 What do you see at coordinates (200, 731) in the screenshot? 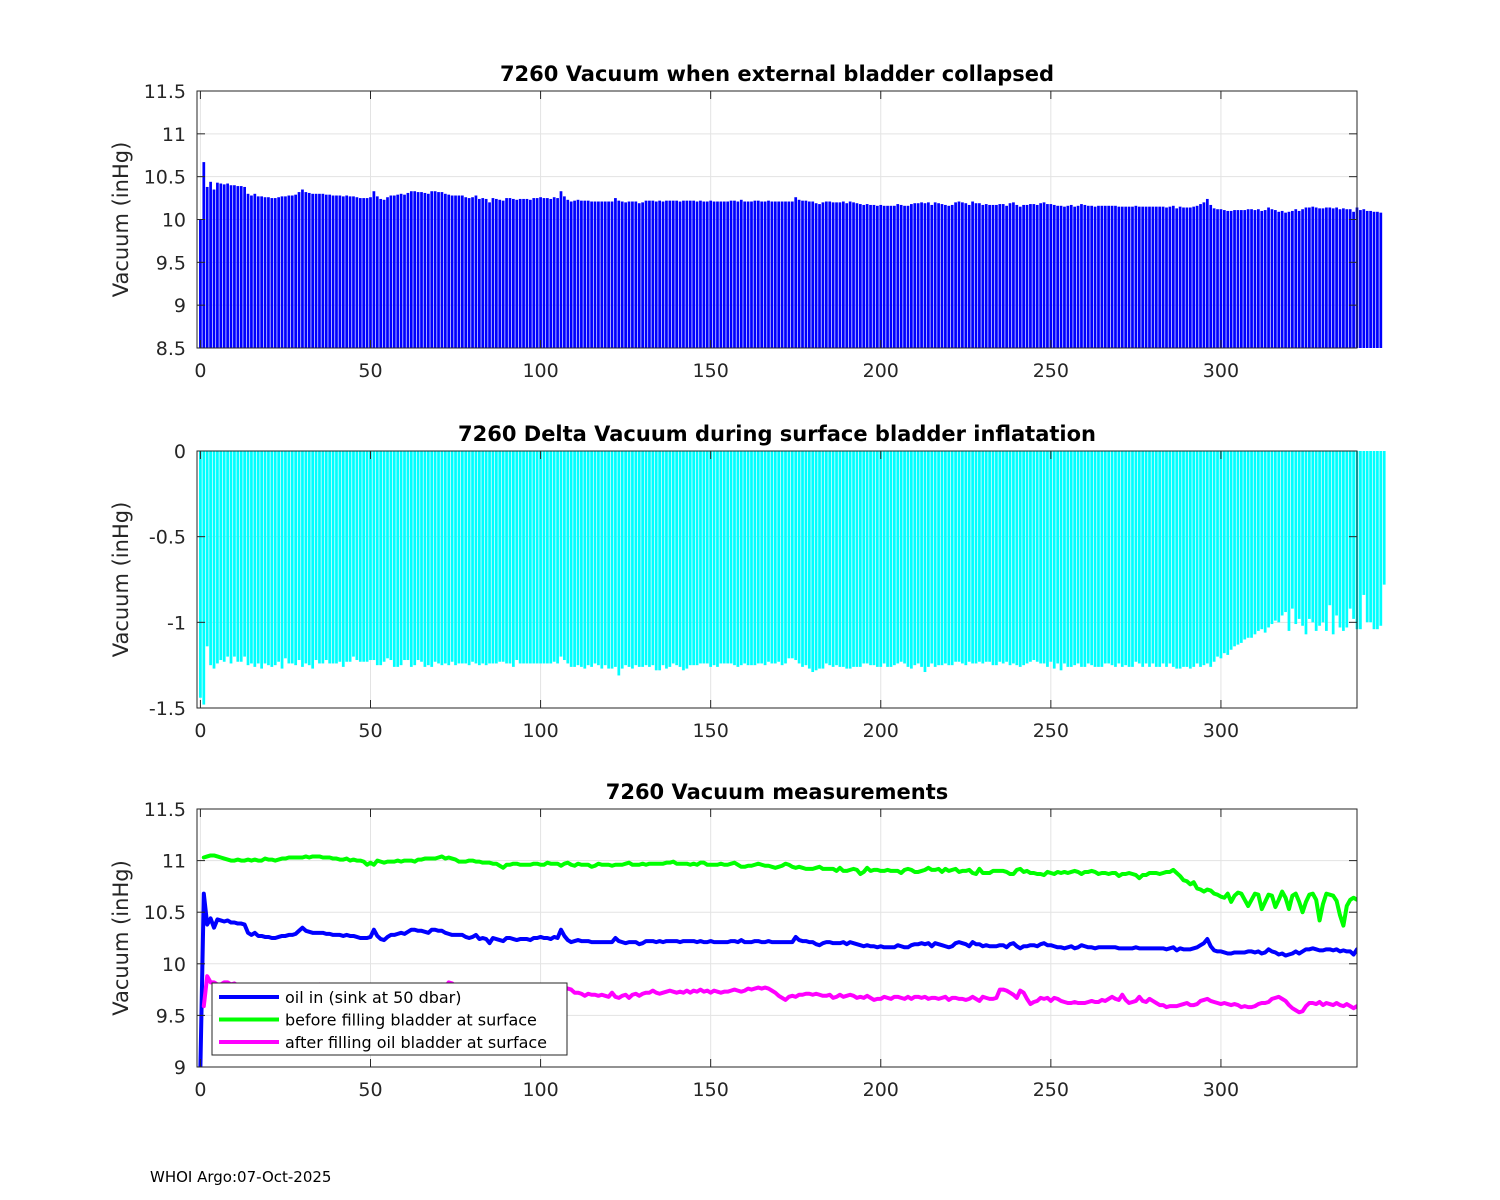
I see `x-tick-label: 0` at bounding box center [200, 731].